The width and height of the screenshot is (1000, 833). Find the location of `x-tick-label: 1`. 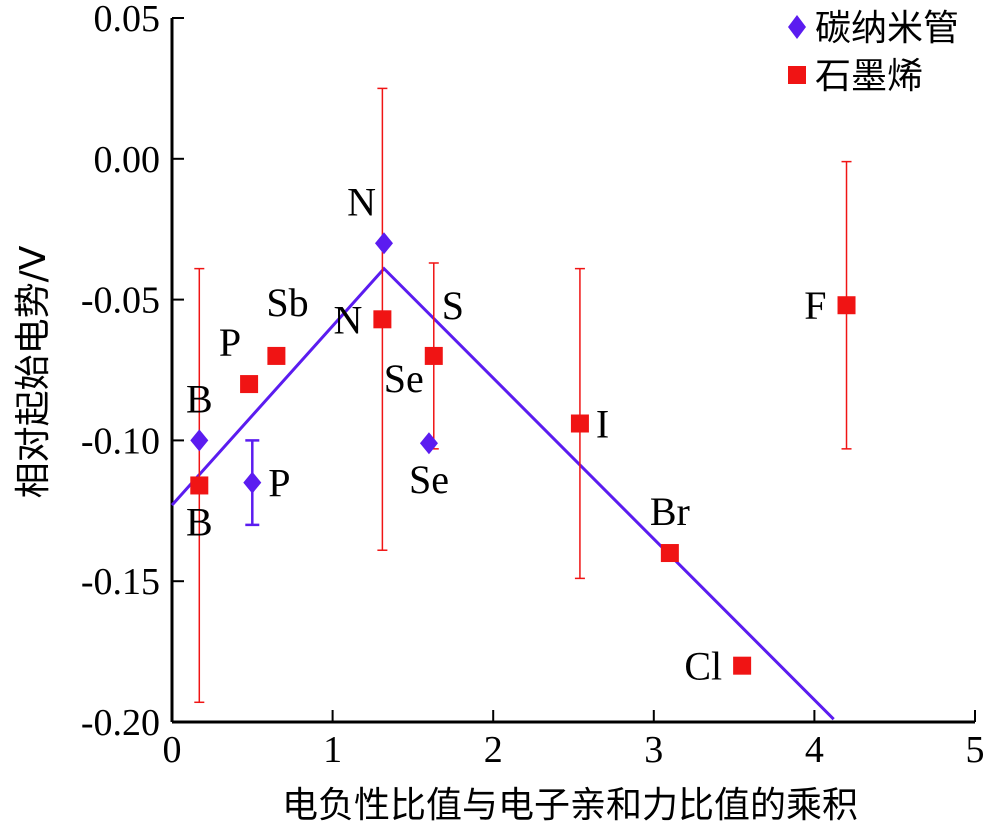

x-tick-label: 1 is located at coordinates (332, 750).